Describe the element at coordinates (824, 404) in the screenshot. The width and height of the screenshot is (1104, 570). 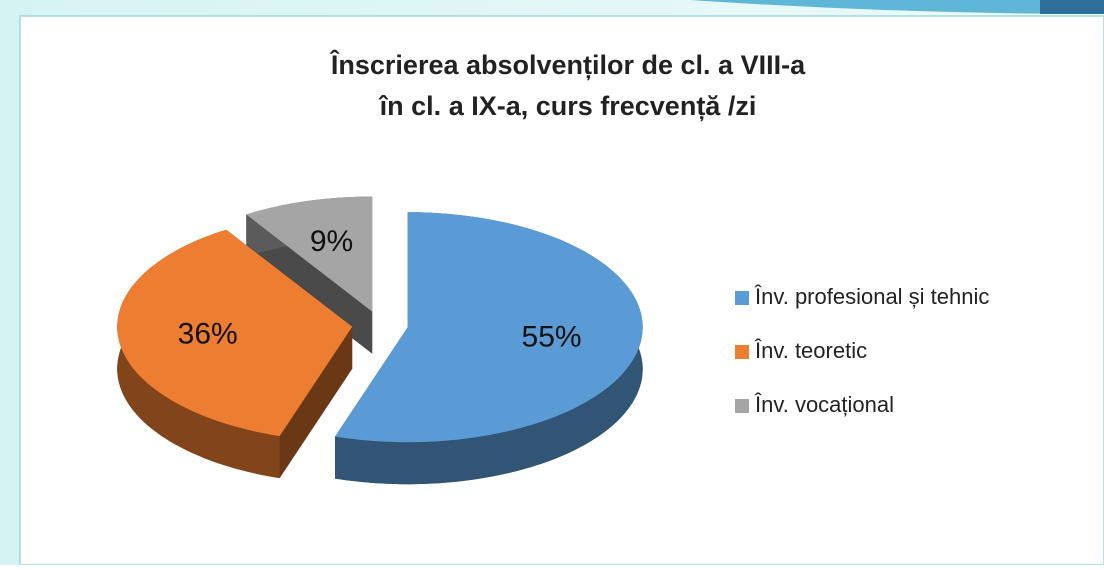
I see `legend-label: Înv. vocațional` at that location.